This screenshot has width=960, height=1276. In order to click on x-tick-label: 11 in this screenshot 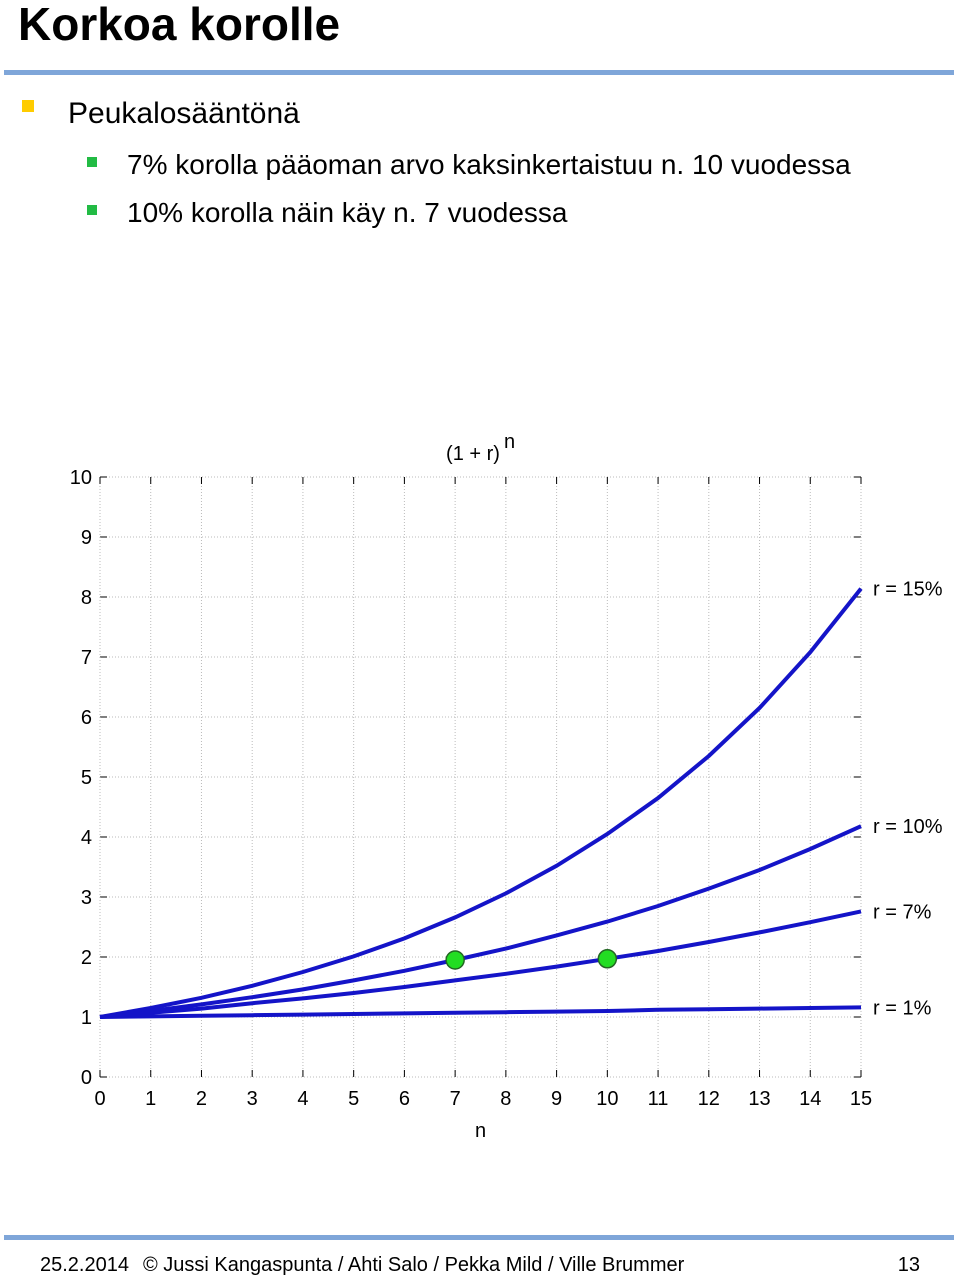, I will do `click(658, 1099)`.